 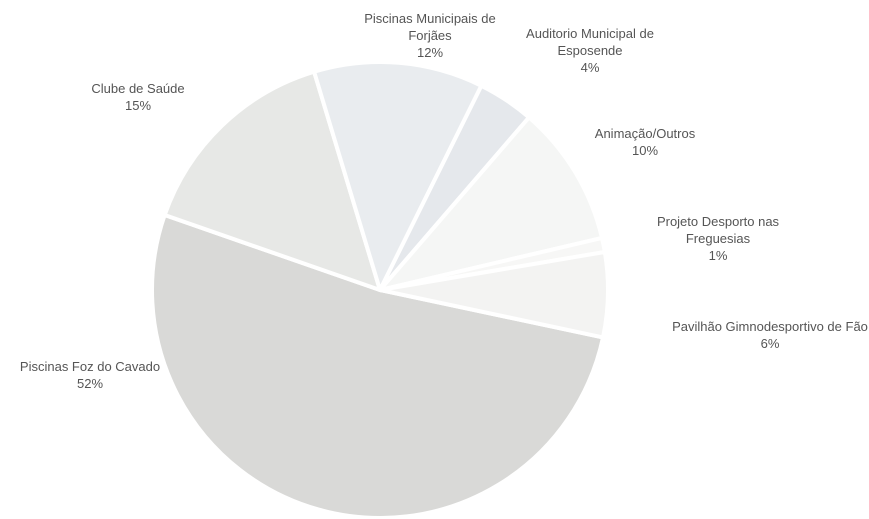 What do you see at coordinates (767, 335) in the screenshot?
I see `slice-label: Pavilhão Gimnodesportivo de Fão 6%` at bounding box center [767, 335].